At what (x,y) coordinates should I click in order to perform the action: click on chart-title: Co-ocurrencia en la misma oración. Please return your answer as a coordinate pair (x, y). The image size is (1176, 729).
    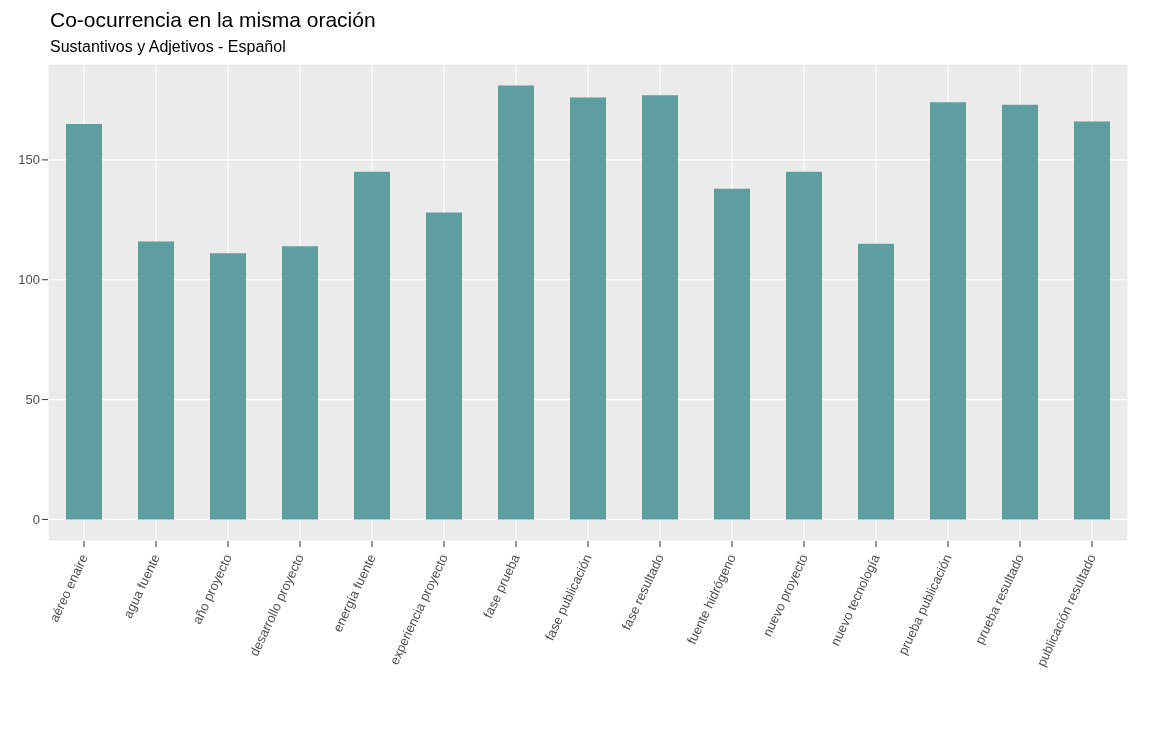
    Looking at the image, I should click on (213, 20).